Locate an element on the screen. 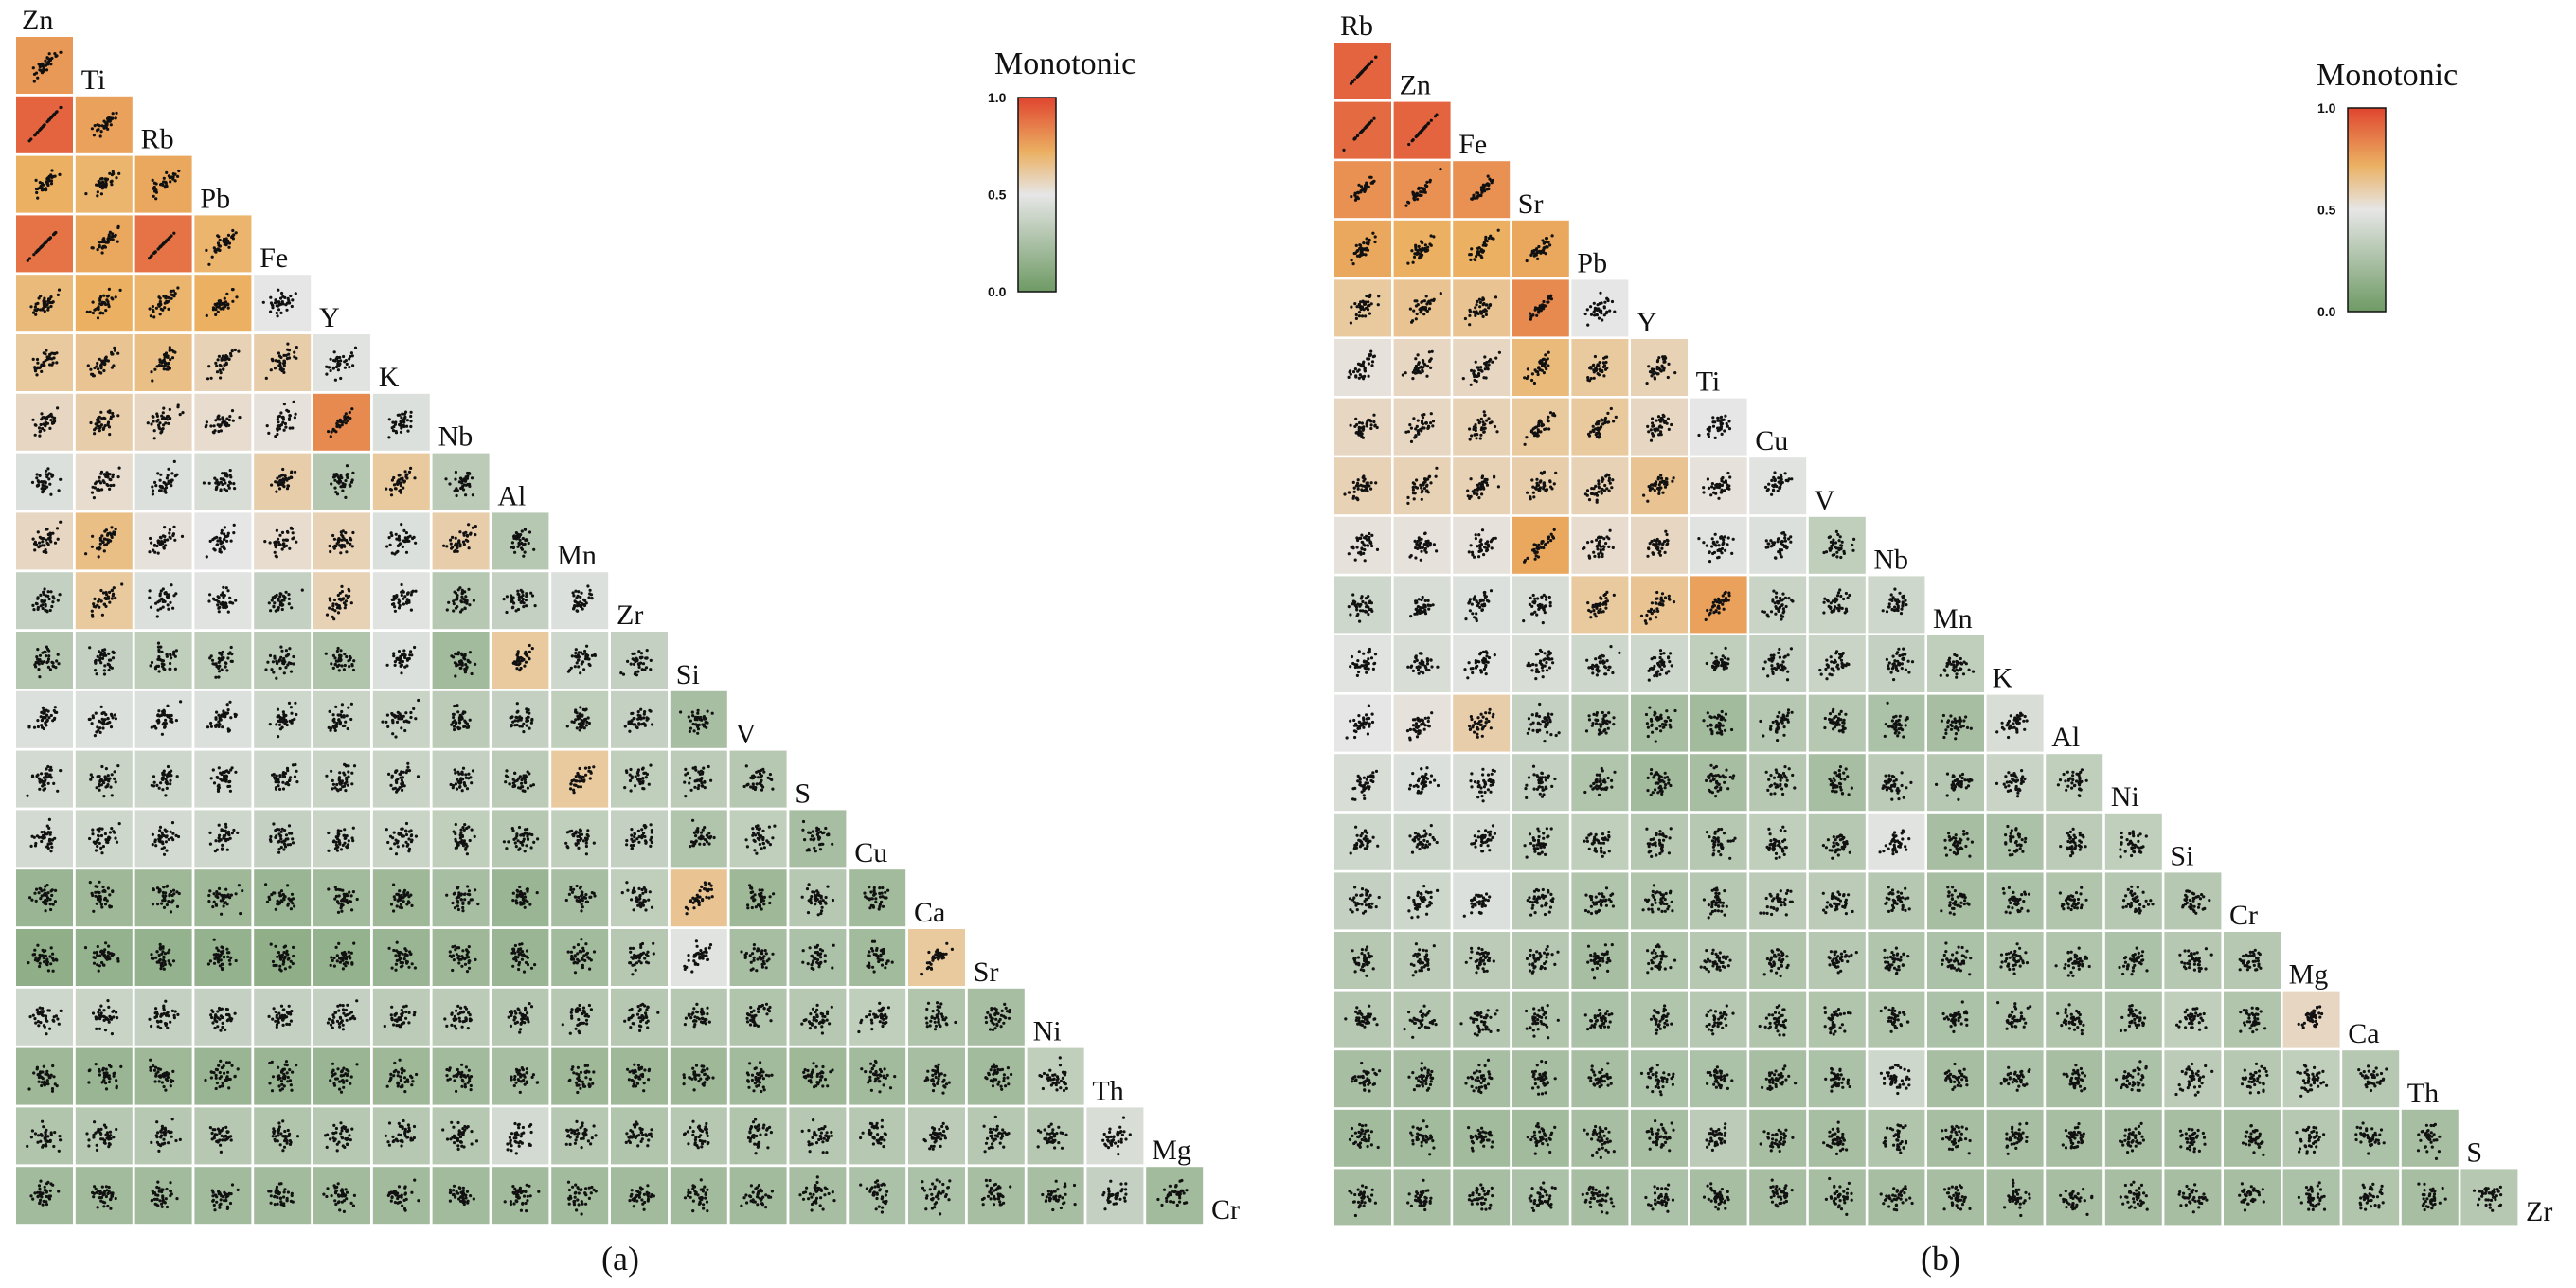 This screenshot has width=2576, height=1288. legend-tick-label: 0.0 is located at coordinates (2326, 311).